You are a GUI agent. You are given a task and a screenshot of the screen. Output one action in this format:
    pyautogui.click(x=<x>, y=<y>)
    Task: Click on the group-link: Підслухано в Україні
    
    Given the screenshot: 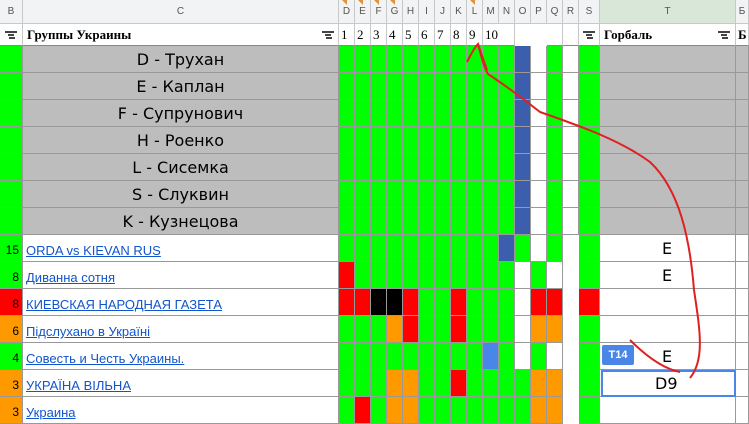 What is the action you would take?
    pyautogui.click(x=88, y=331)
    